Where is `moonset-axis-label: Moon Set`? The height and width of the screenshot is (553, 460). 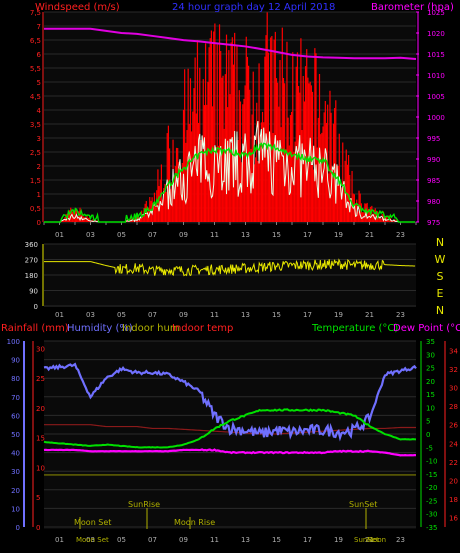 moonset-axis-label: Moon Set is located at coordinates (92, 540).